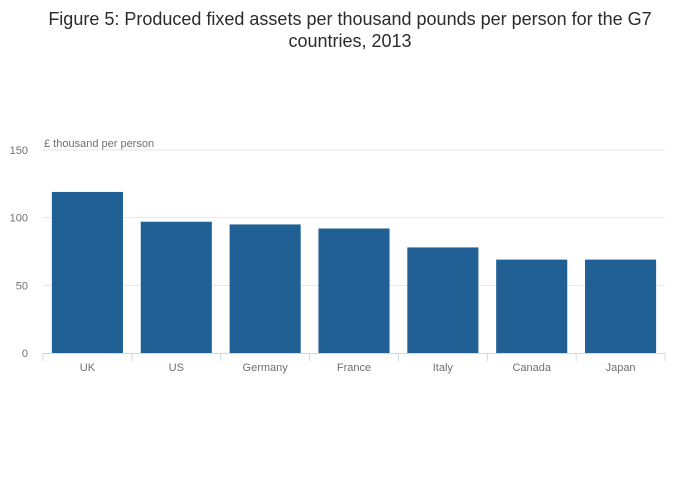 The width and height of the screenshot is (700, 502). What do you see at coordinates (87, 272) in the screenshot?
I see `bar-uk` at bounding box center [87, 272].